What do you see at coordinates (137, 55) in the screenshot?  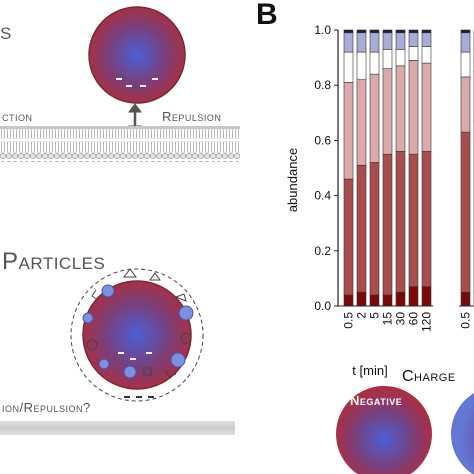 I see `negative-particle-top` at bounding box center [137, 55].